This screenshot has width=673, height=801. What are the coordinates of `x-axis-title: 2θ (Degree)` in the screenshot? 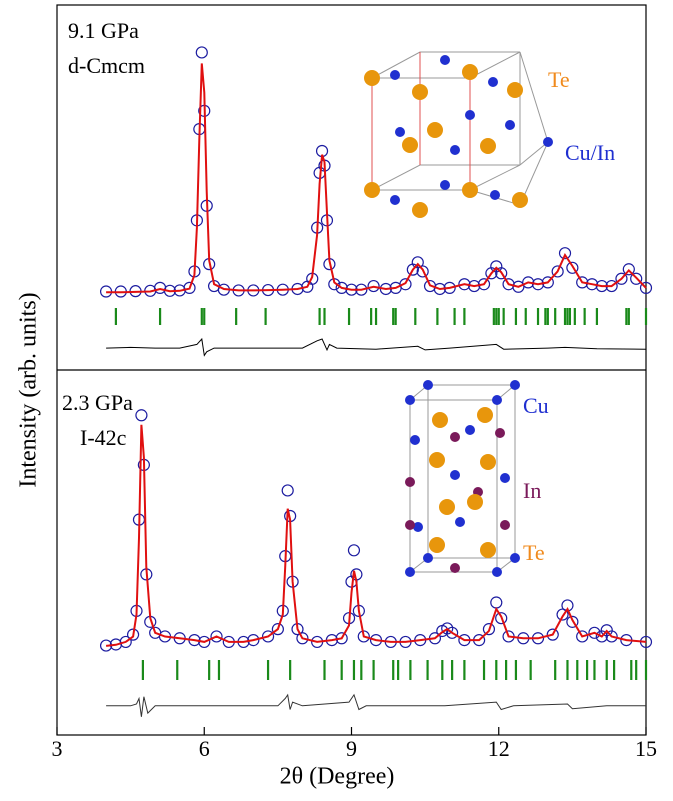 It's located at (337, 777).